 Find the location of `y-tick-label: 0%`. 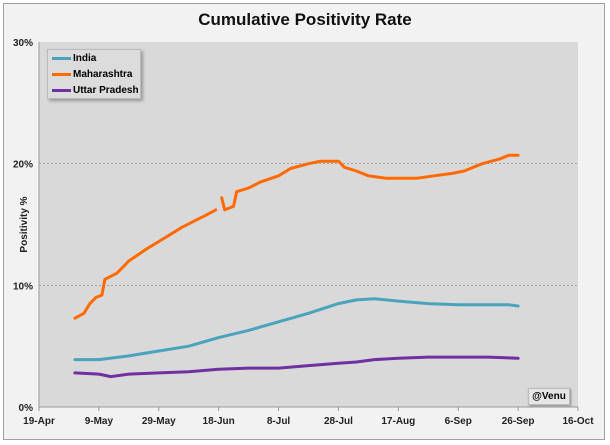

y-tick-label: 0% is located at coordinates (26, 408).